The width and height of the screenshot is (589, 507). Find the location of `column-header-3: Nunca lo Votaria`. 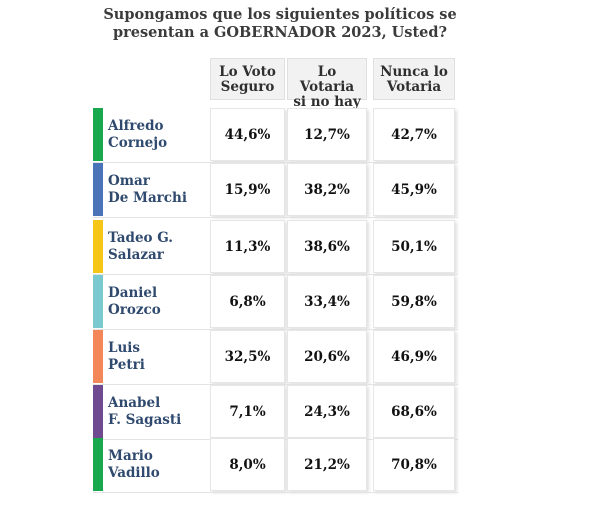

column-header-3: Nunca lo Votaria is located at coordinates (414, 79).